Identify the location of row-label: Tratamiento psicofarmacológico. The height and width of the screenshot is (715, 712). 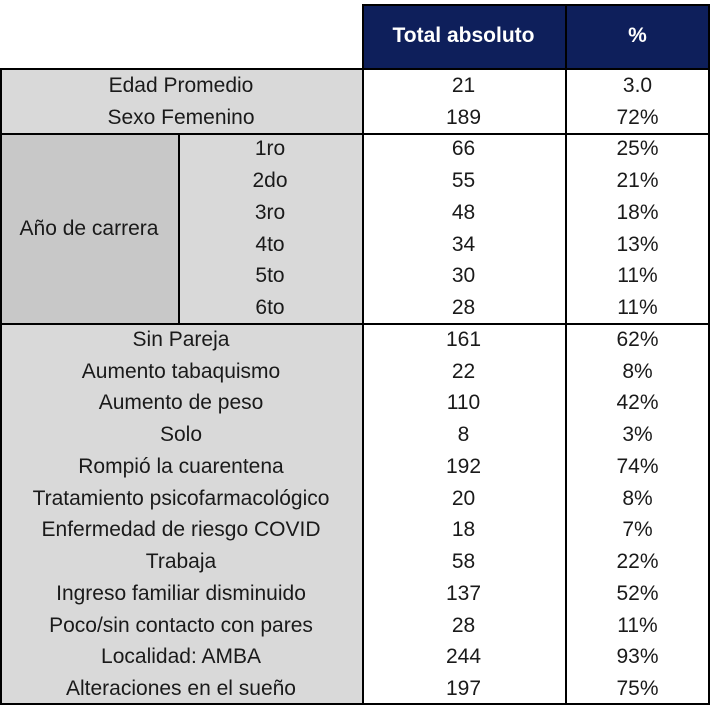
(181, 498).